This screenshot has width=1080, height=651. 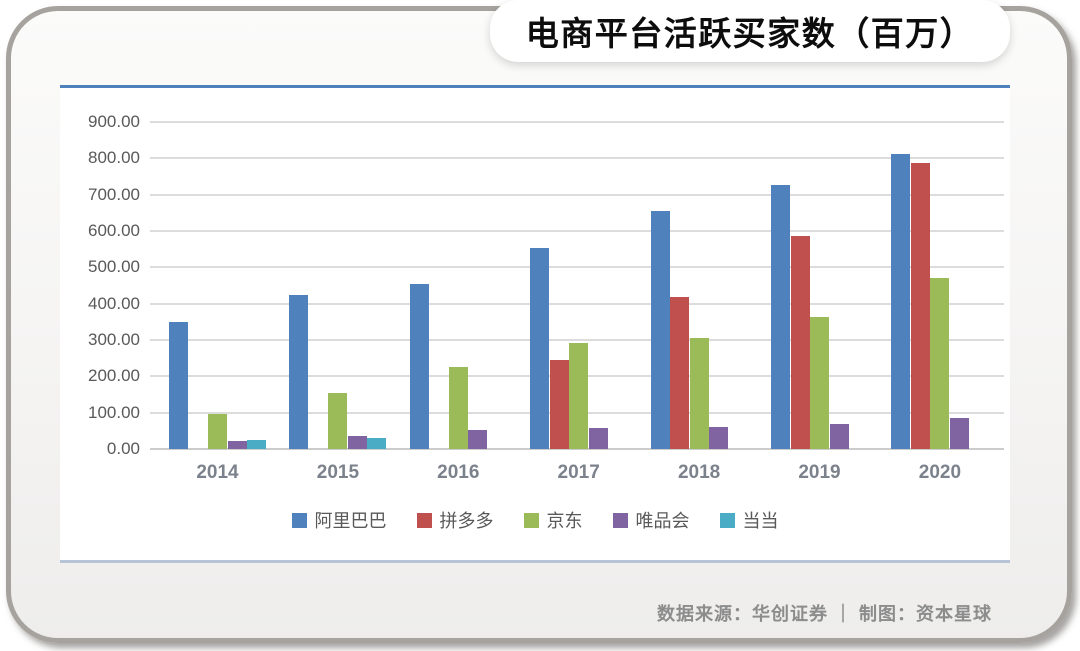 What do you see at coordinates (819, 472) in the screenshot?
I see `x-tick-label-2019: 2019` at bounding box center [819, 472].